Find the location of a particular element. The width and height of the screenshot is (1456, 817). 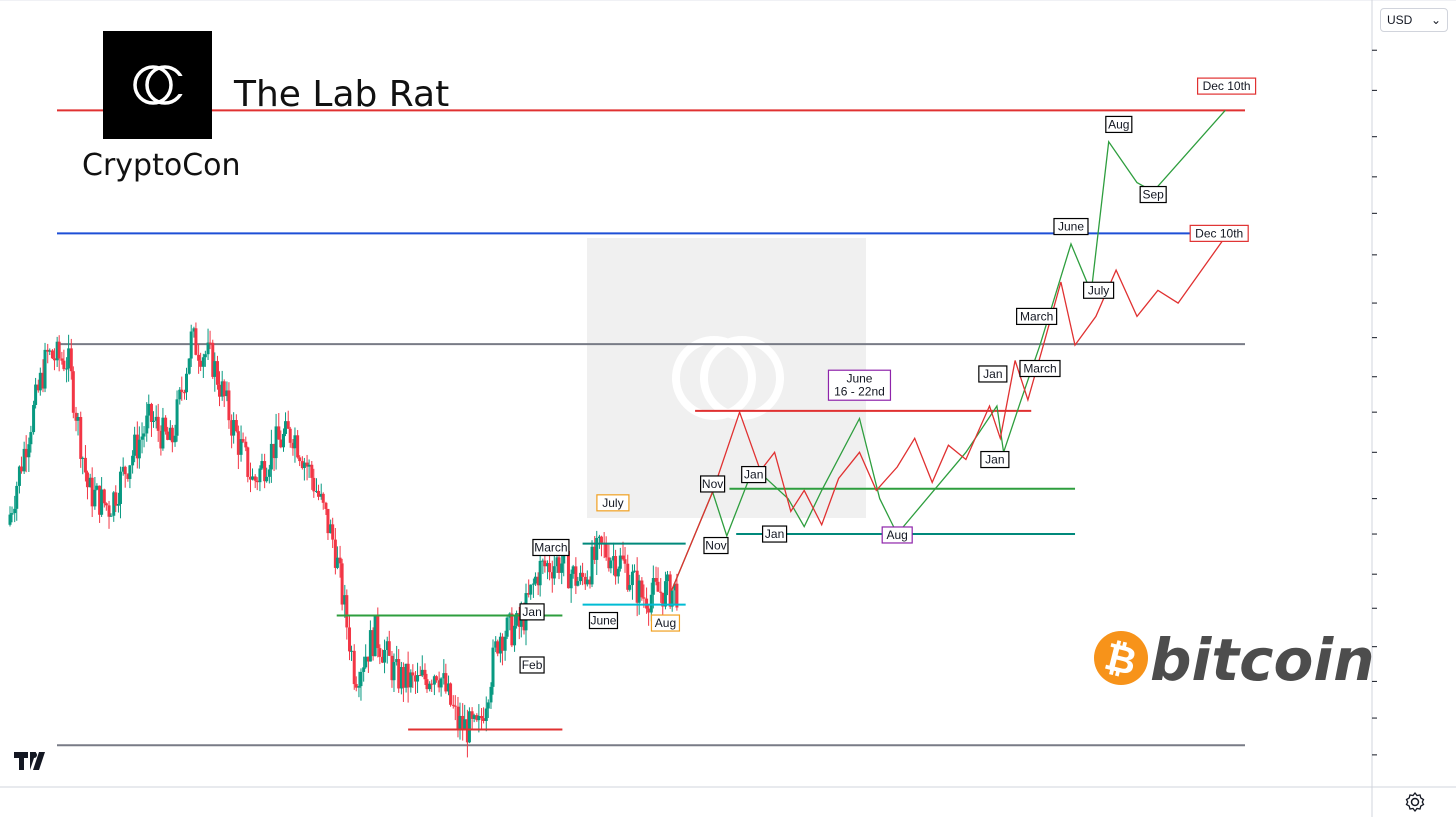

annotation-label: Sep is located at coordinates (1153, 194).